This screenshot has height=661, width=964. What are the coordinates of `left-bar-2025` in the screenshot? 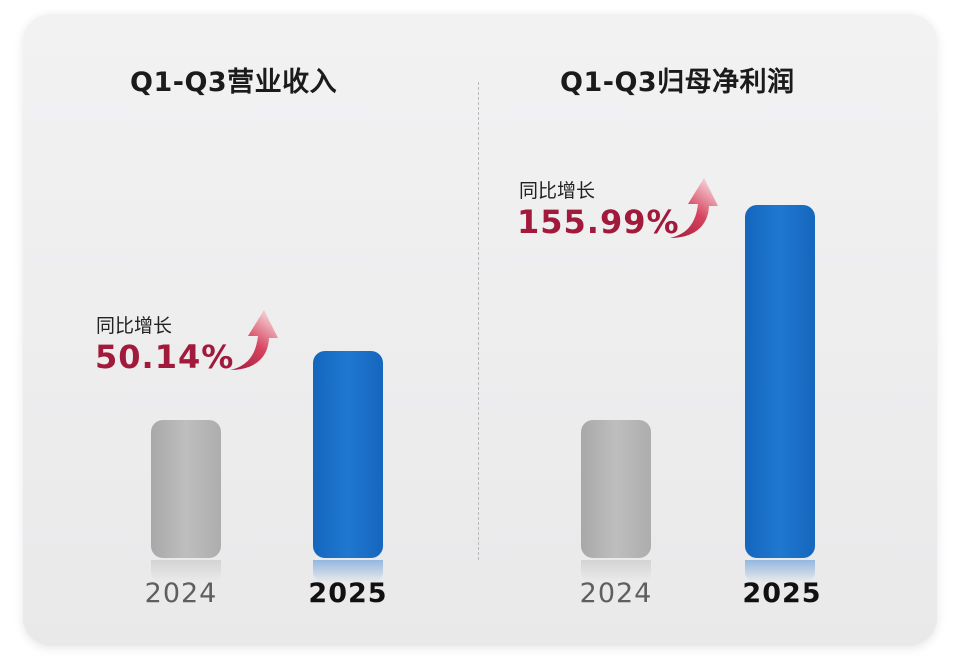 It's located at (348, 454).